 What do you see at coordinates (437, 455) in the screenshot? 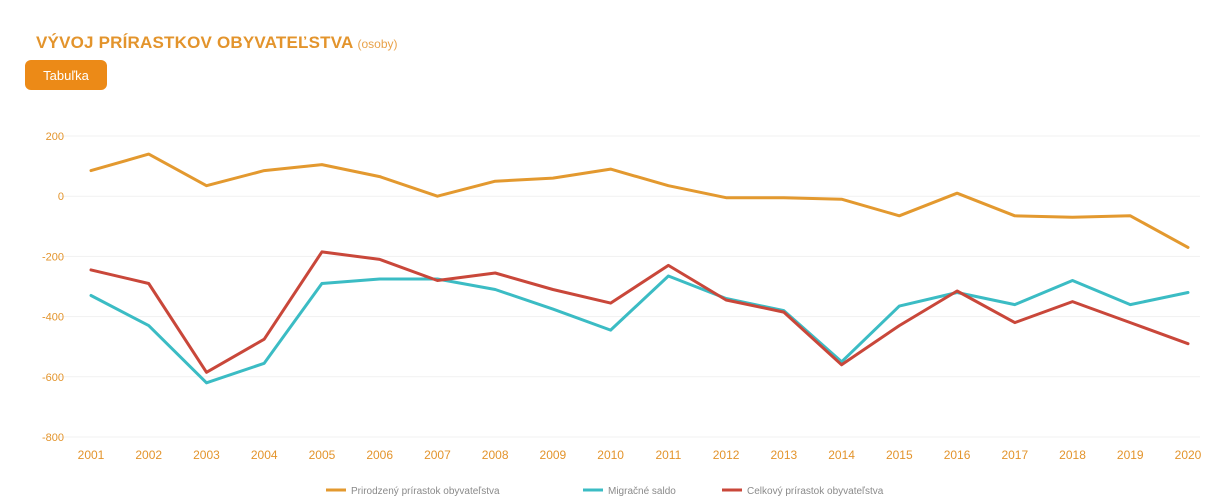
I see `x-tick-label: 2007` at bounding box center [437, 455].